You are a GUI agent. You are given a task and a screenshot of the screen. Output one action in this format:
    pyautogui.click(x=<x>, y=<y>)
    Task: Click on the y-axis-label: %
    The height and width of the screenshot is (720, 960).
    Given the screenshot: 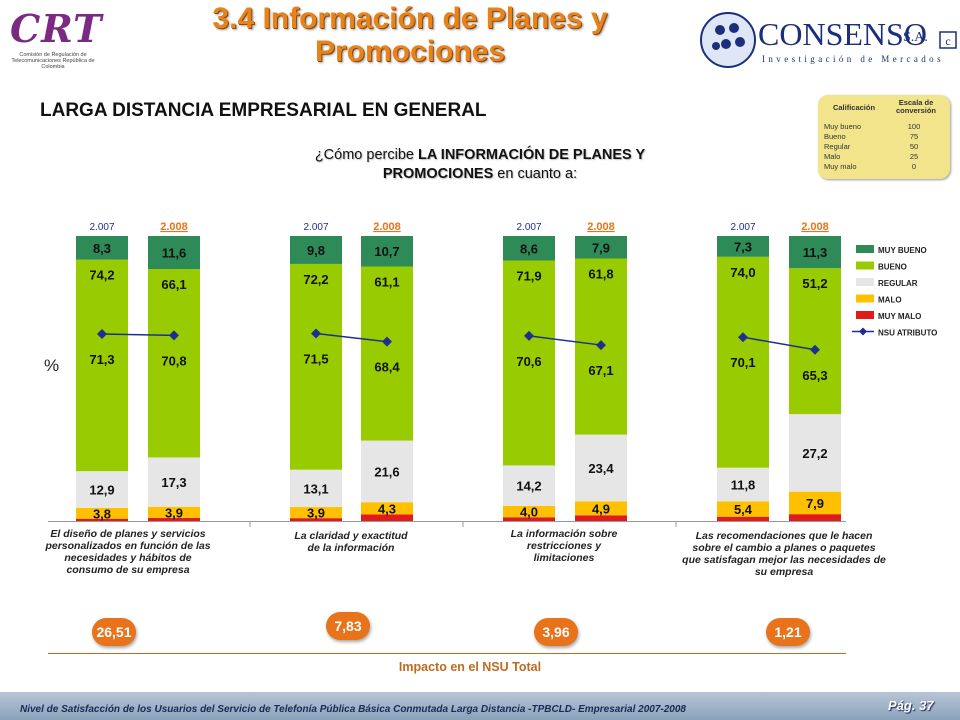 What is the action you would take?
    pyautogui.click(x=52, y=365)
    